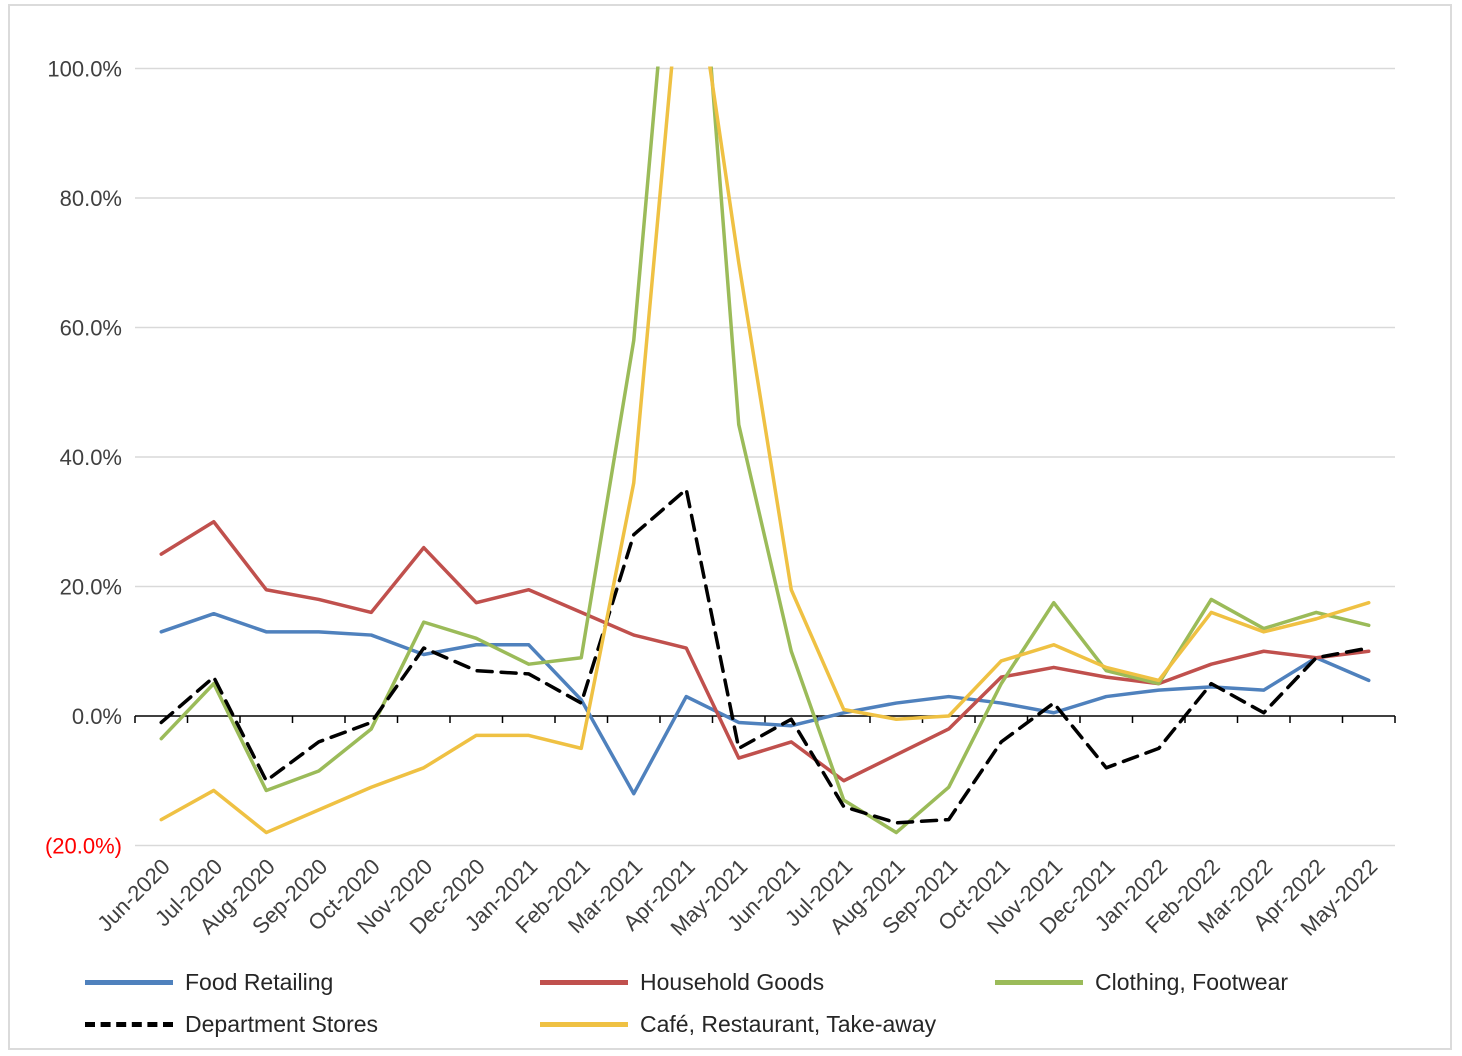 The image size is (1462, 1056). What do you see at coordinates (91, 328) in the screenshot?
I see `y-axis-label: 60.0%` at bounding box center [91, 328].